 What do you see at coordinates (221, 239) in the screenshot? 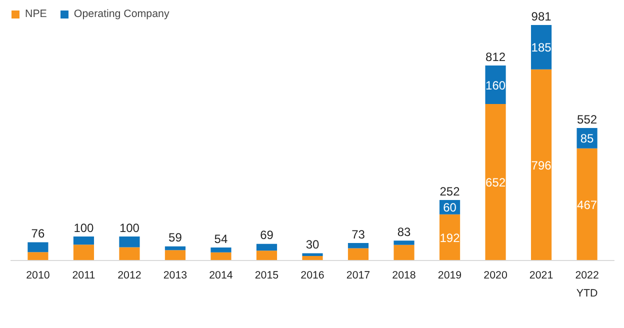
I see `total-label: 54` at bounding box center [221, 239].